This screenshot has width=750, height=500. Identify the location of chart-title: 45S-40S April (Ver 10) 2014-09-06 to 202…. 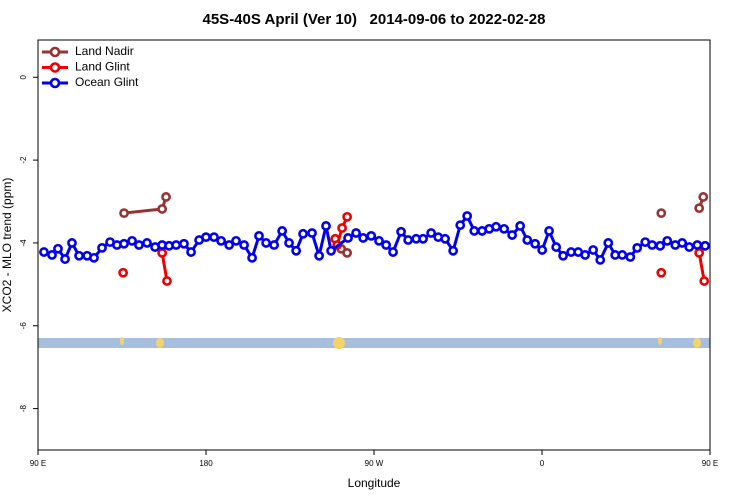
(374, 19).